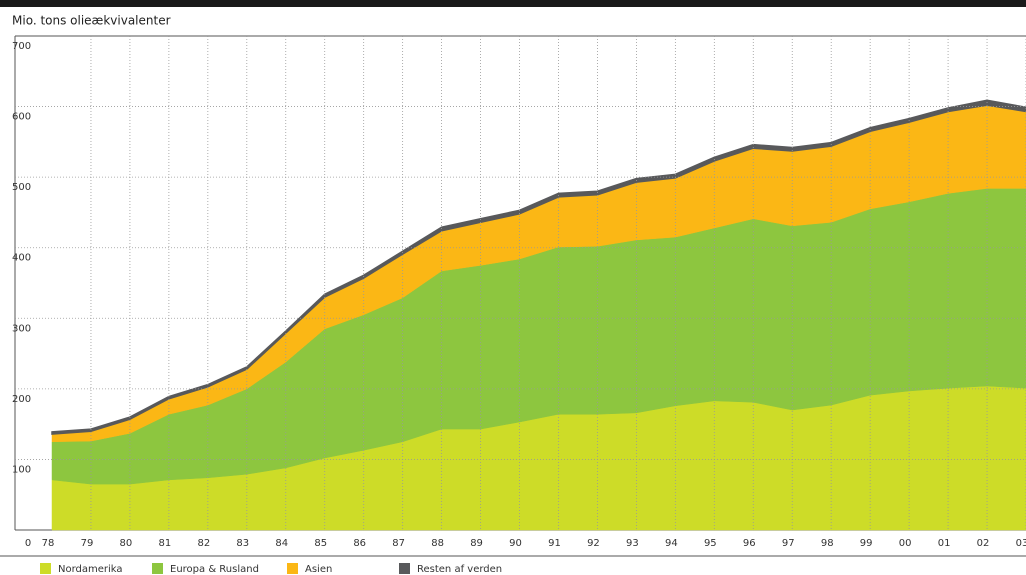 The height and width of the screenshot is (575, 1026). What do you see at coordinates (359, 543) in the screenshot?
I see `x-tick-label: 86` at bounding box center [359, 543].